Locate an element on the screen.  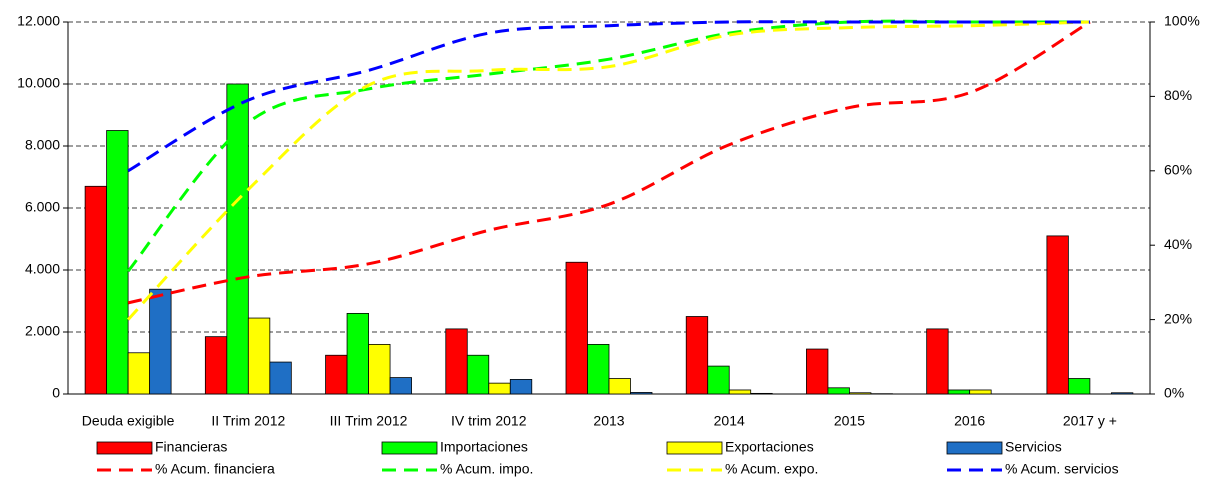
x-tick-label: 2013 is located at coordinates (608, 421).